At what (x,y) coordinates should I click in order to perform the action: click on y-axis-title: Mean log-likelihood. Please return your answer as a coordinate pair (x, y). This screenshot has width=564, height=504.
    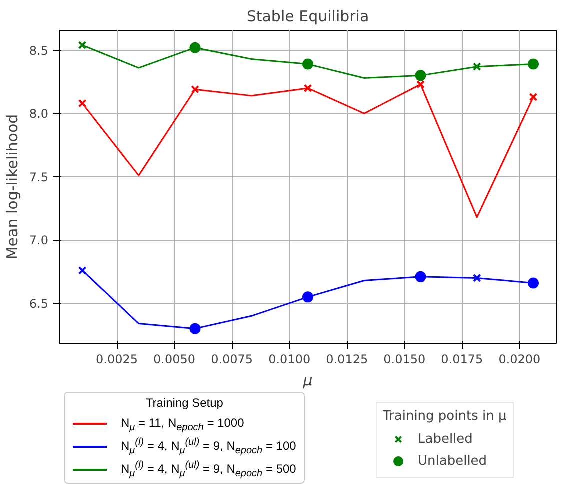
    Looking at the image, I should click on (12, 187).